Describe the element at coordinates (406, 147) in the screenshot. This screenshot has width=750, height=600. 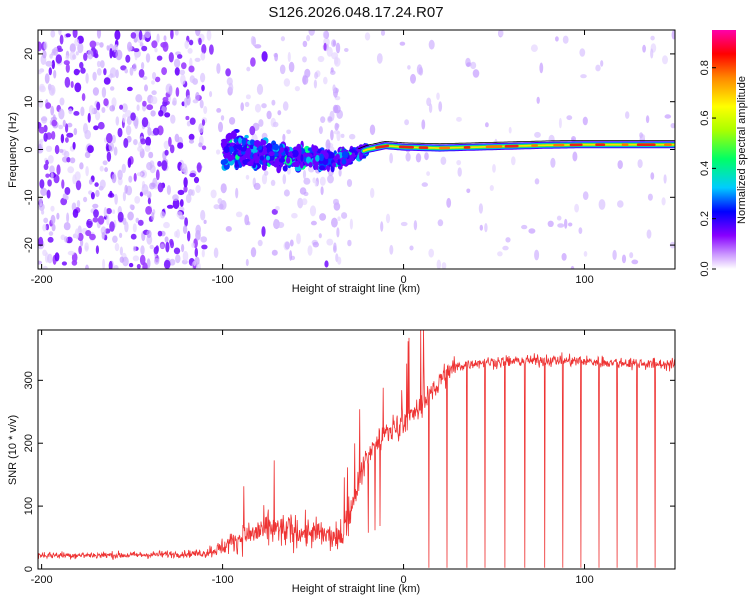
I see `spectrogram-peak-segment` at that location.